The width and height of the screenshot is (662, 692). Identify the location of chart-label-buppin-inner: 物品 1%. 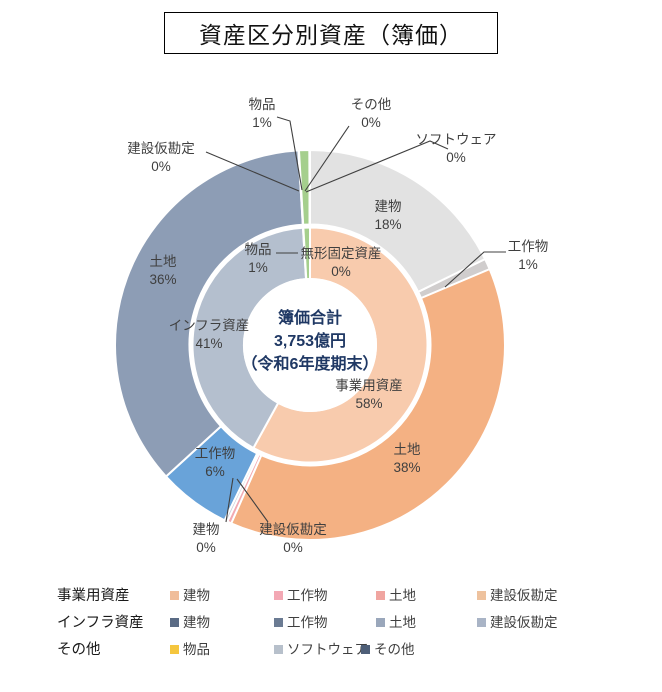
(258, 259).